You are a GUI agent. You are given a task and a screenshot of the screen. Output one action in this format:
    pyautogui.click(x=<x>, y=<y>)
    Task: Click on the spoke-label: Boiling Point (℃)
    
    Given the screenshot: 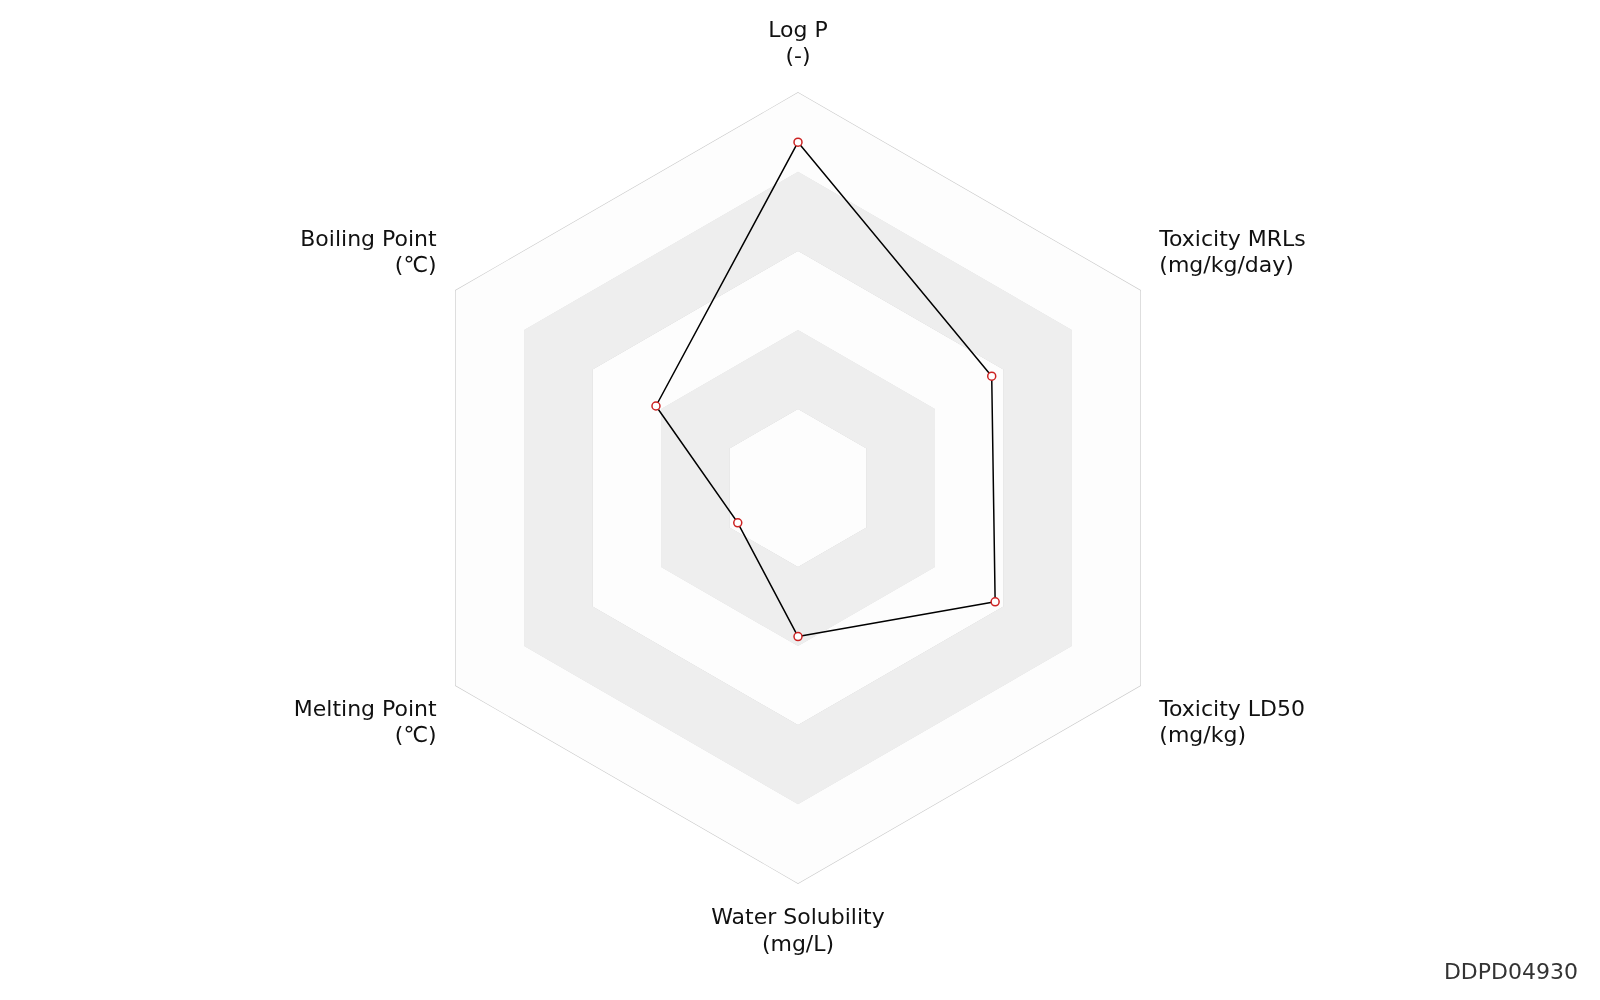 What is the action you would take?
    pyautogui.click(x=369, y=251)
    